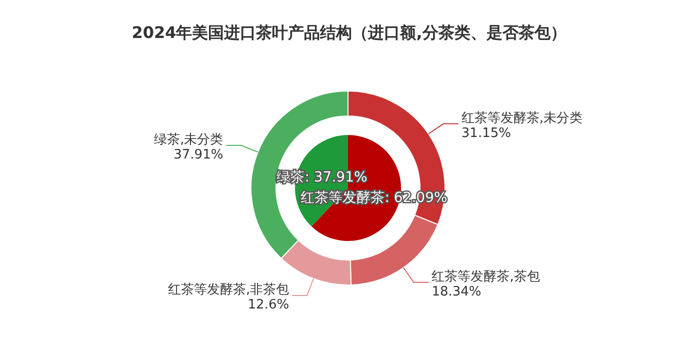 The width and height of the screenshot is (698, 349). What do you see at coordinates (457, 292) in the screenshot?
I see `data-label: 18.34%` at bounding box center [457, 292].